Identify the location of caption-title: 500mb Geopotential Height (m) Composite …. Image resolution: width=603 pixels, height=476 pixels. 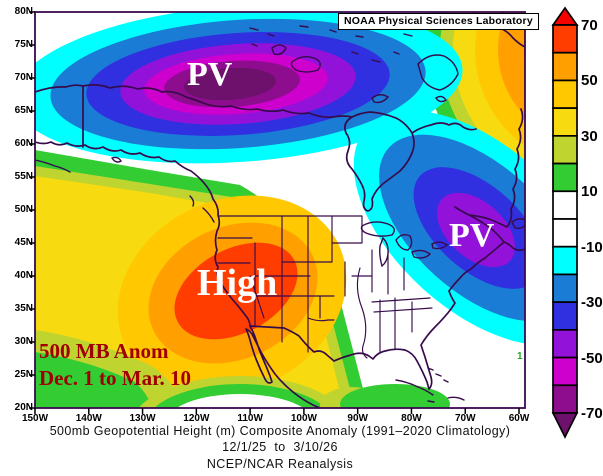
(280, 431).